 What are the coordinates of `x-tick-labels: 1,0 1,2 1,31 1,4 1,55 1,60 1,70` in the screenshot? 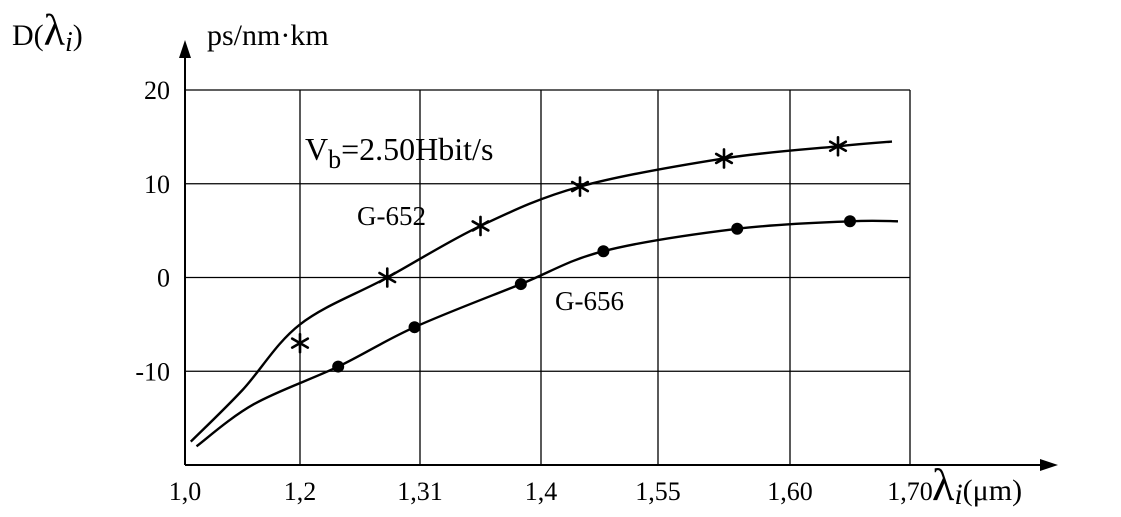 It's located at (551, 491).